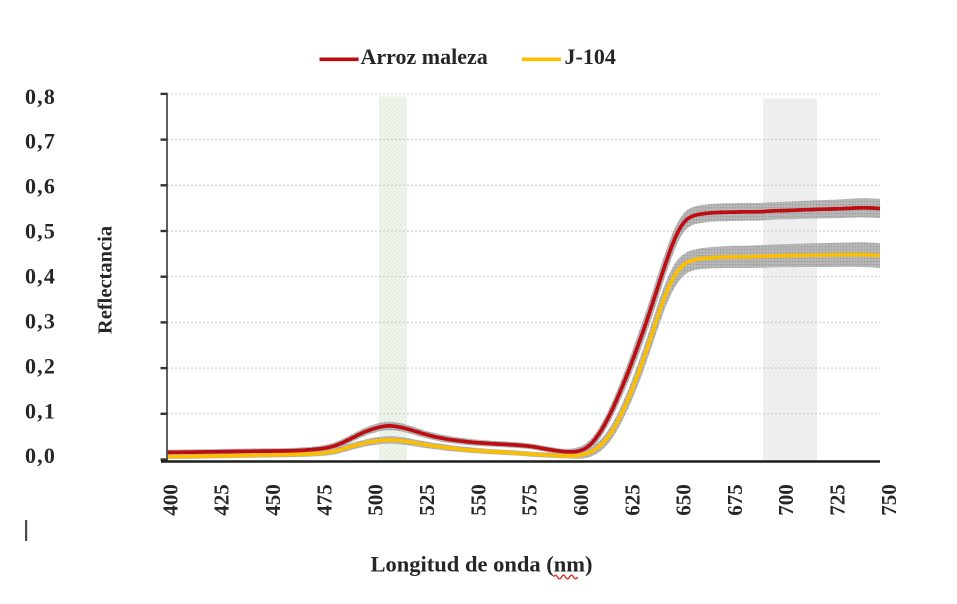  I want to click on svg-text: 600, so click(581, 500).